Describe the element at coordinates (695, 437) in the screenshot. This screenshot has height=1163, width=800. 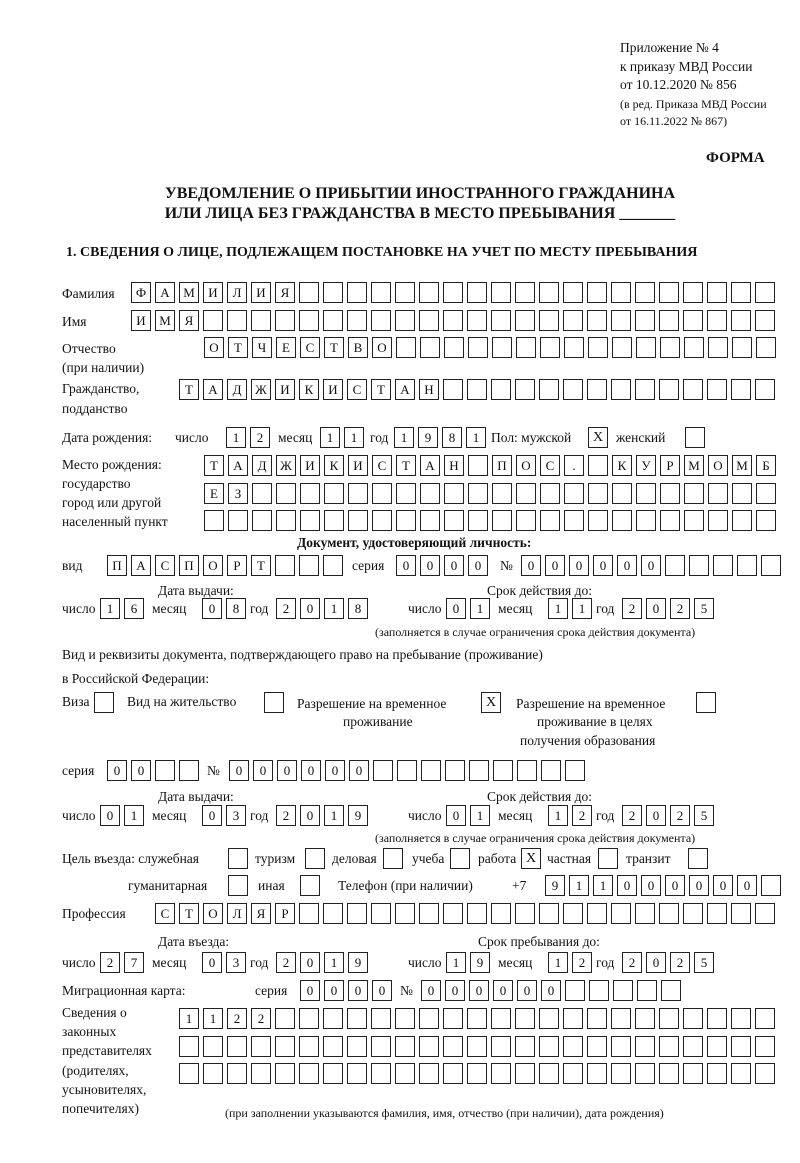
I see `sex-female-checkbox` at that location.